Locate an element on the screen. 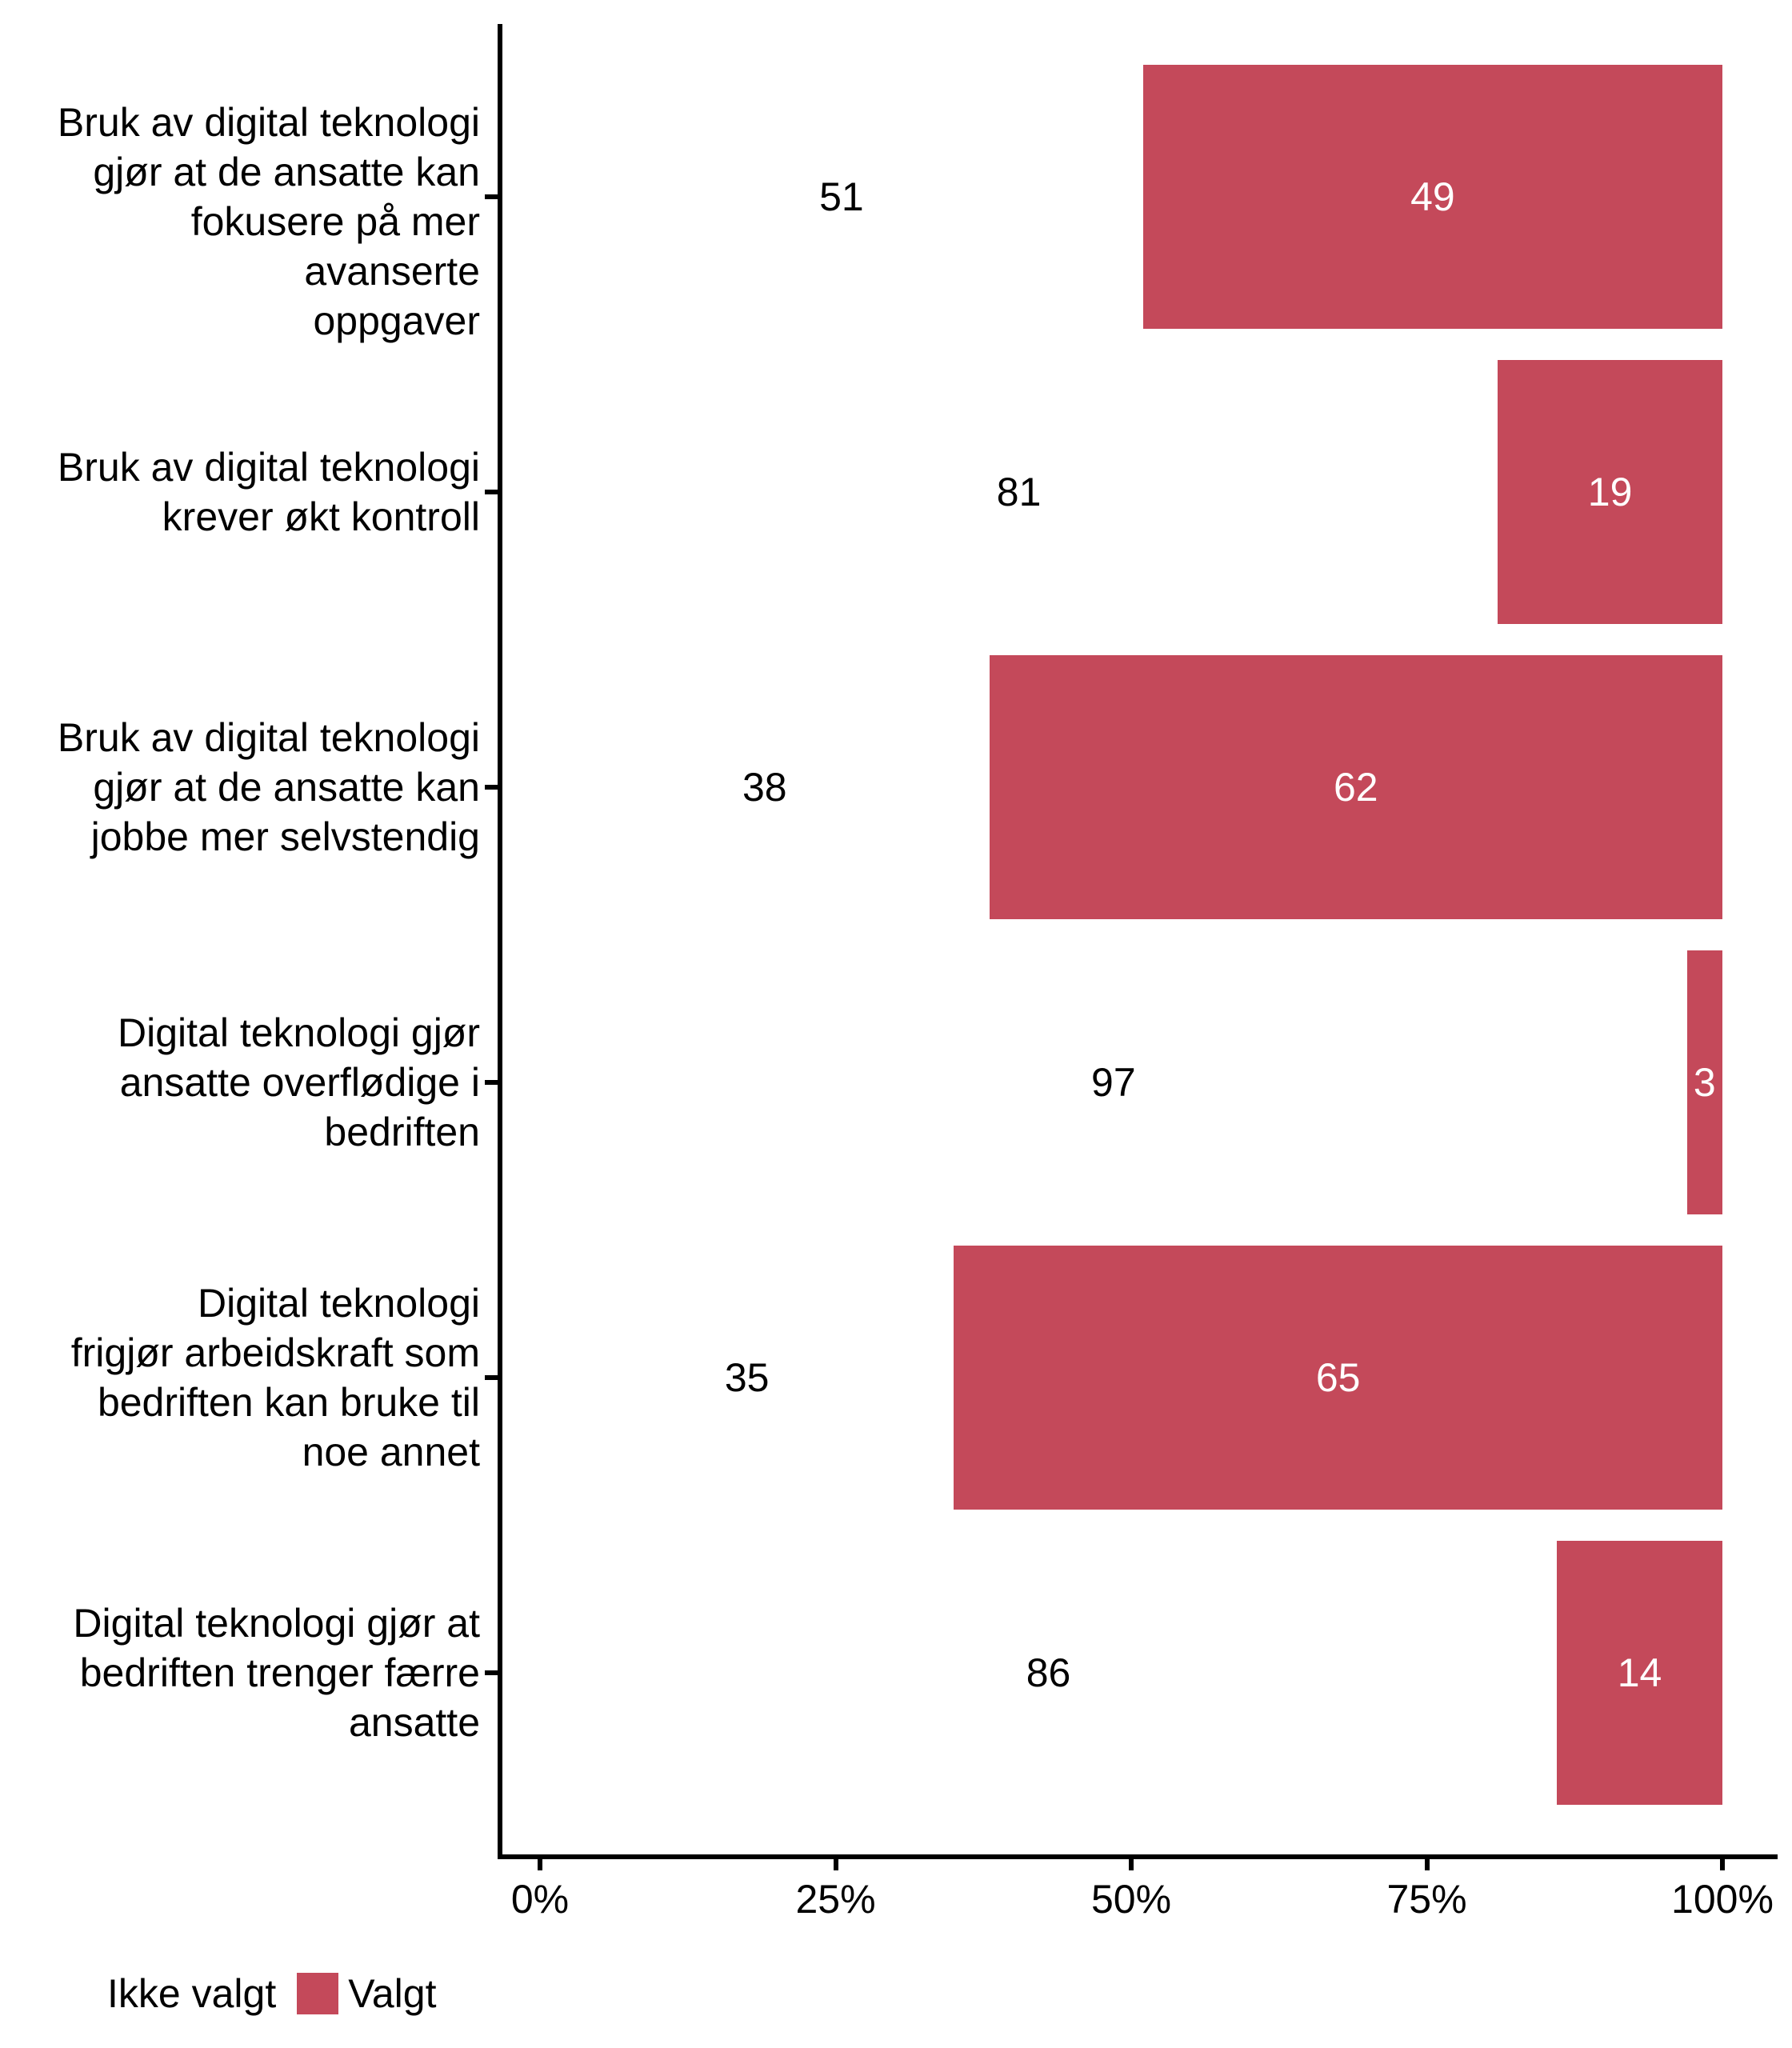 This screenshot has width=1792, height=2048. bar-value-label-valgt: 62 is located at coordinates (1356, 787).